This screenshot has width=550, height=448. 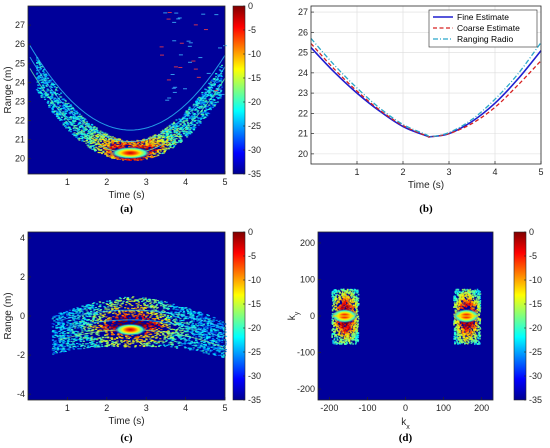 I want to click on panel-a-ytick-label: 26, so click(x=20, y=44).